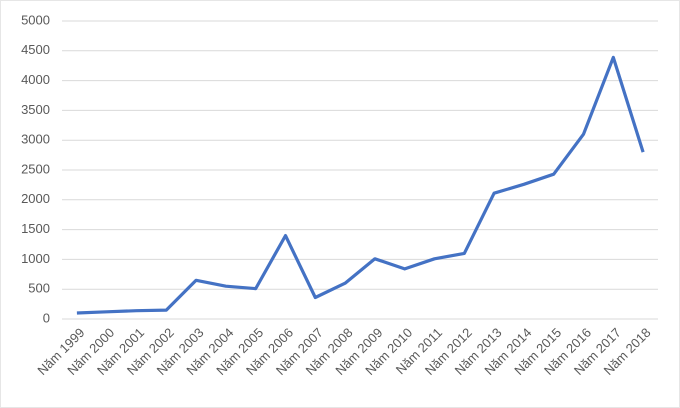  Describe the element at coordinates (35, 198) in the screenshot. I see `y-tick-label: 2000` at that location.